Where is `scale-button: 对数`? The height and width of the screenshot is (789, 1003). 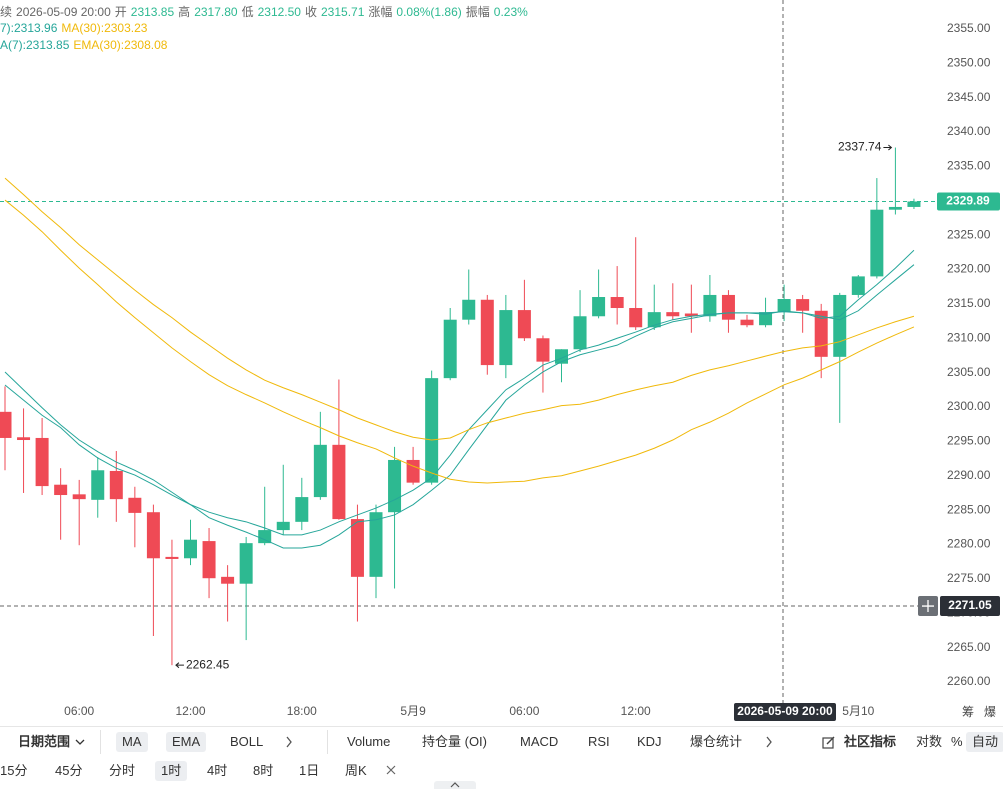
scale-button: 对数 is located at coordinates (929, 741).